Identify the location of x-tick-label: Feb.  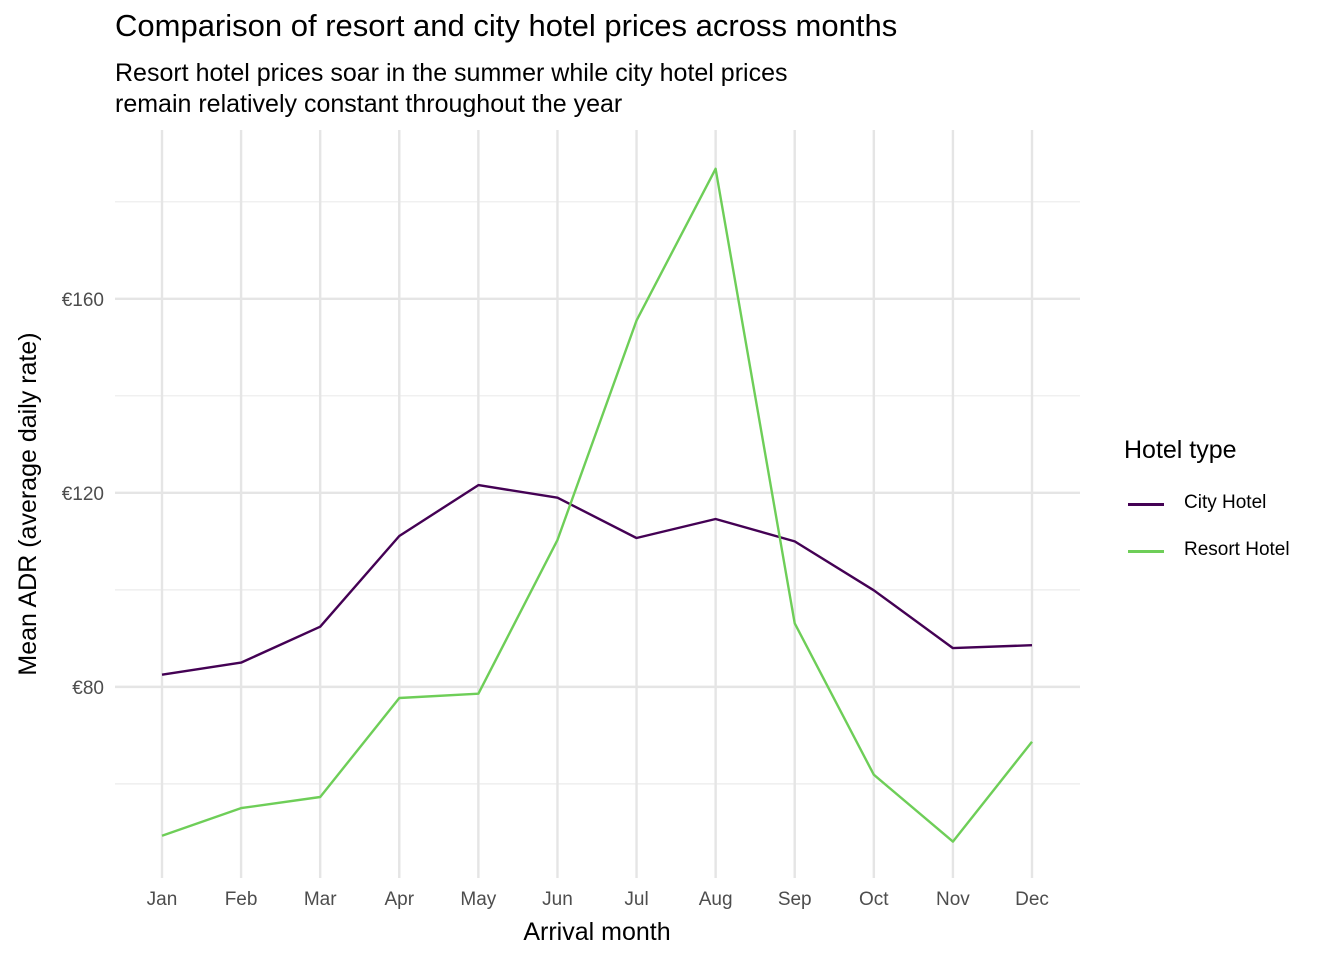
(241, 899).